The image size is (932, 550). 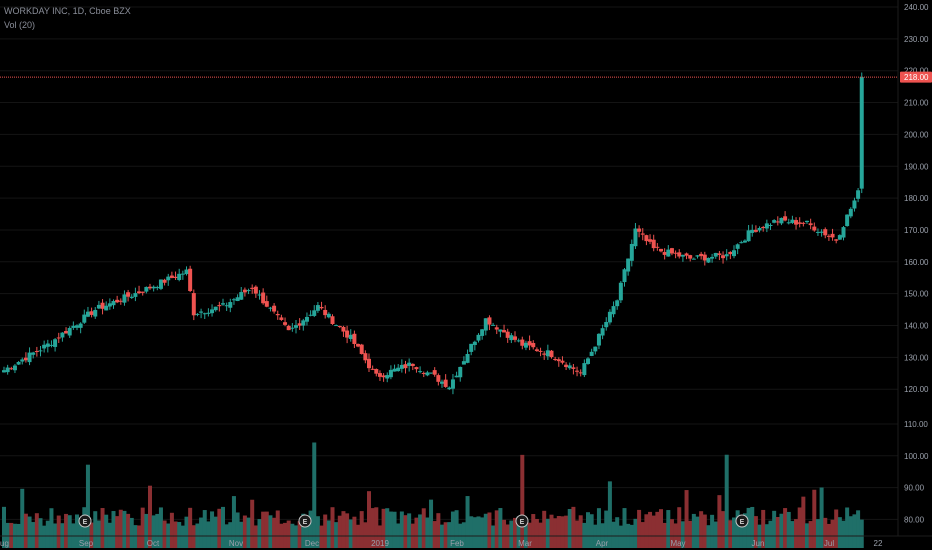 What do you see at coordinates (602, 543) in the screenshot?
I see `time-tick-label: Apr` at bounding box center [602, 543].